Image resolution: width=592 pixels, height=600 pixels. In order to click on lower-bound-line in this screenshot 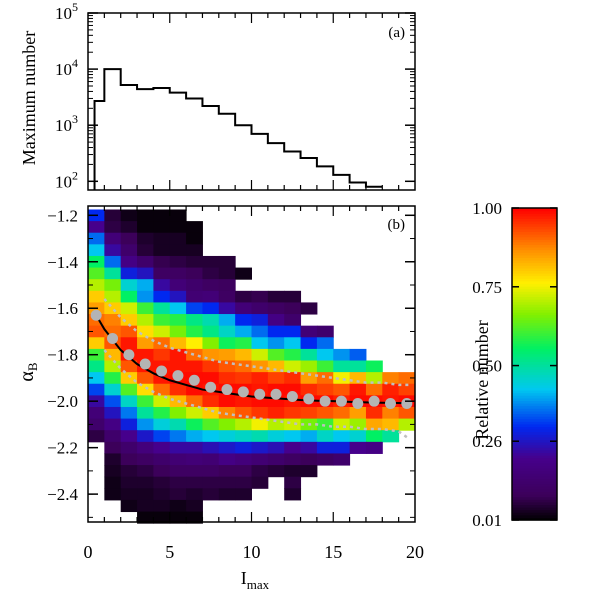, I will do `click(256, 394)`.